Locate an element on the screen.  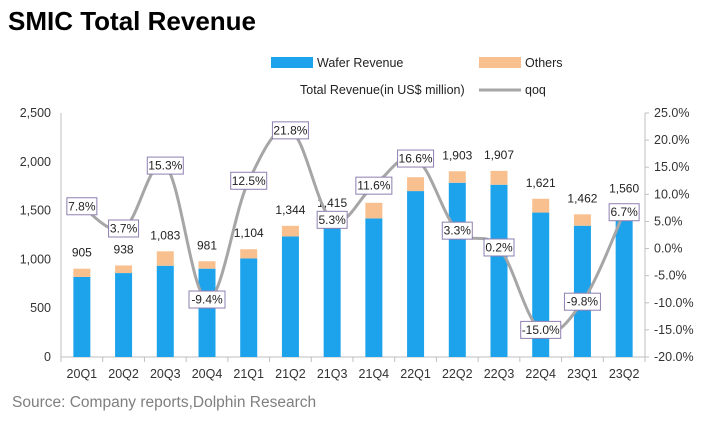
qoq-label: 12.5% is located at coordinates (249, 181).